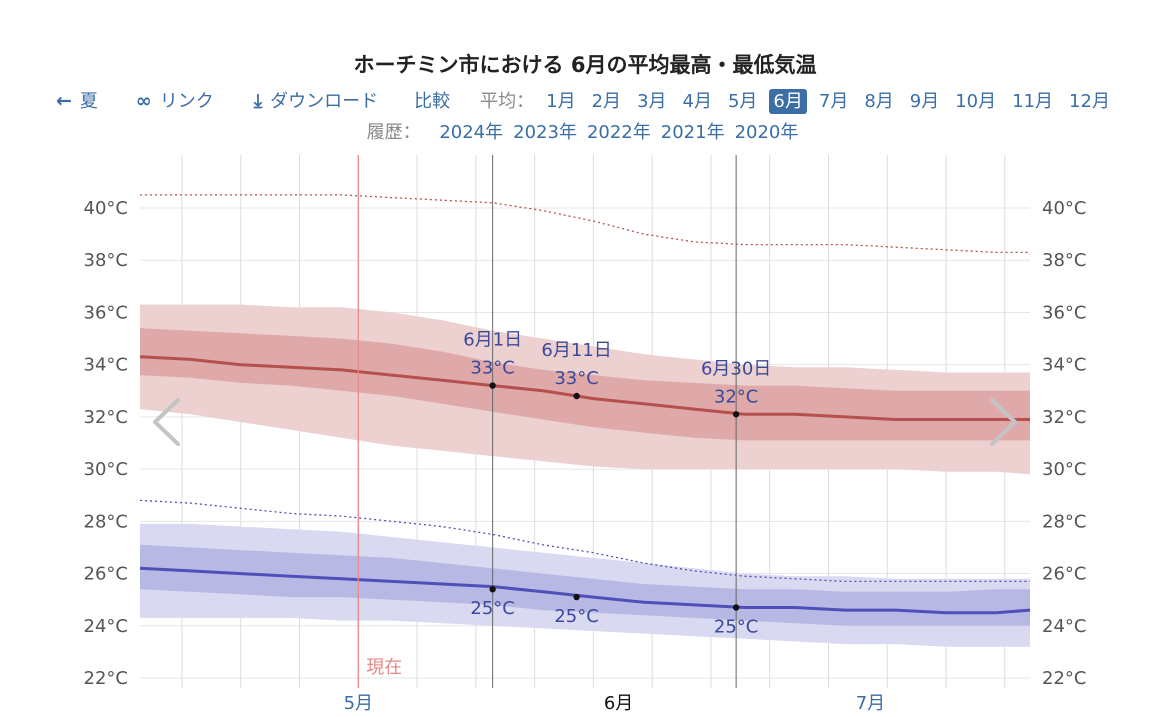 The height and width of the screenshot is (717, 1170). I want to click on y-tick-left-7: 36°C, so click(106, 312).